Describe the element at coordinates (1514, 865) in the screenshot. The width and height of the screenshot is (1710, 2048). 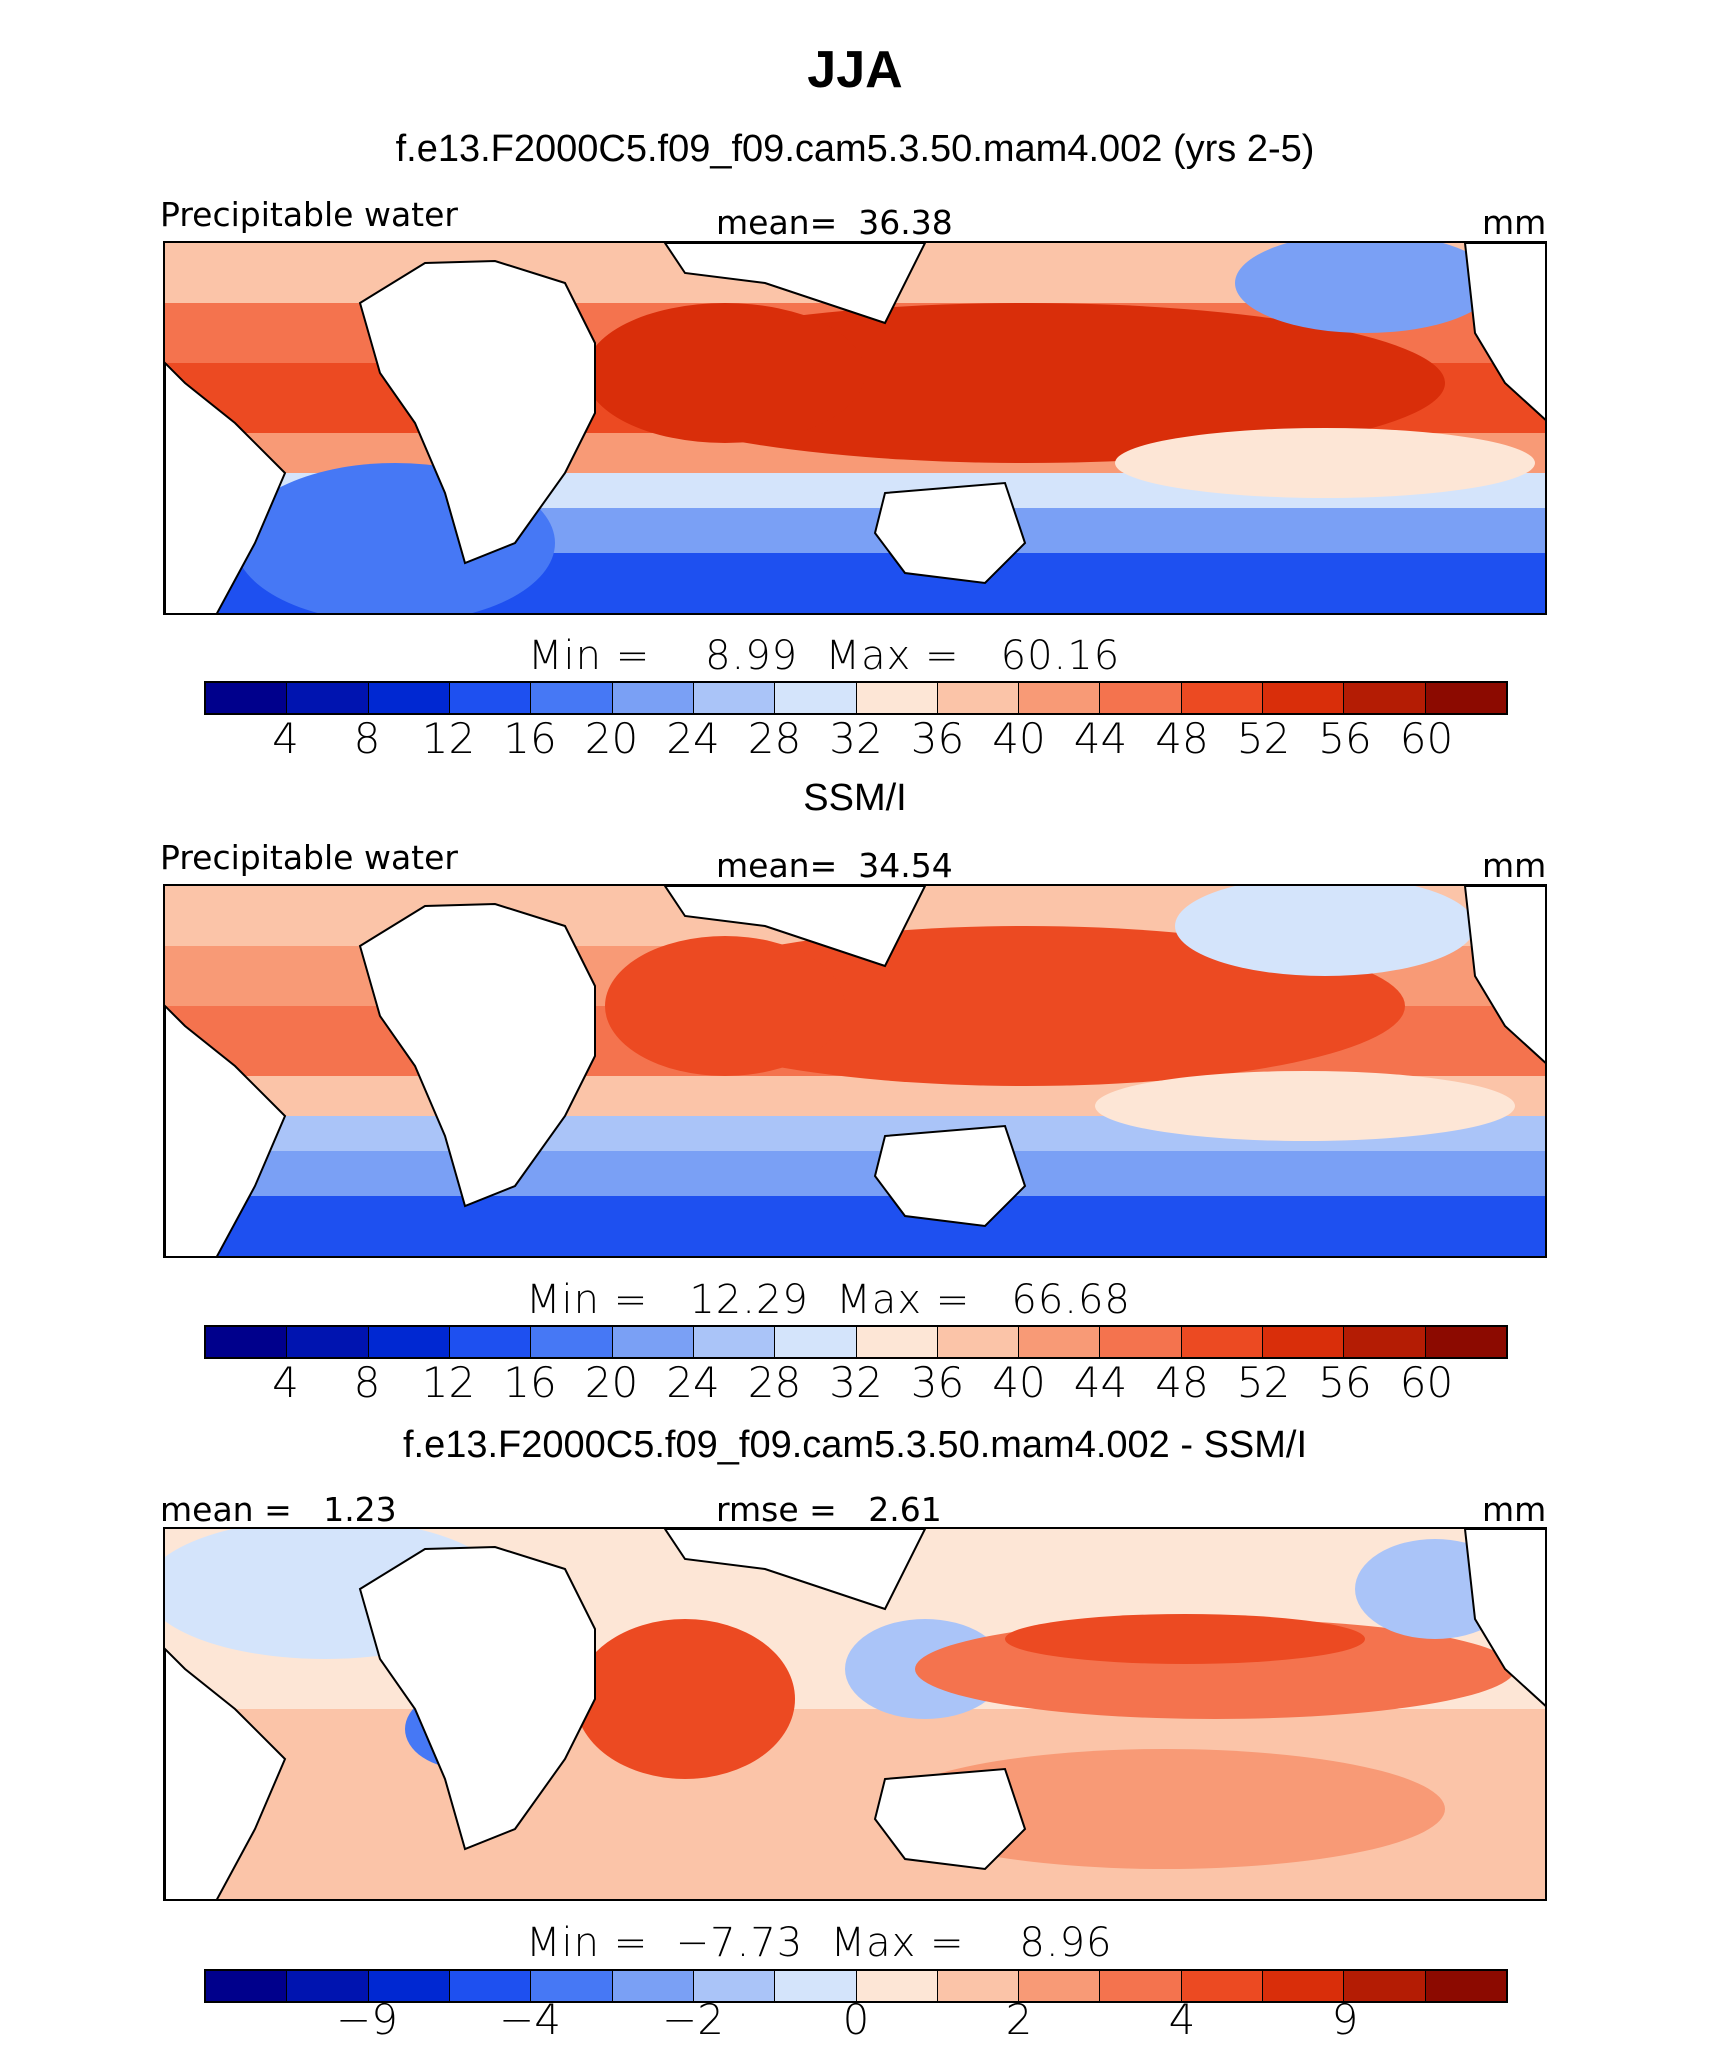
I see `panel-2-units-label: mm` at that location.